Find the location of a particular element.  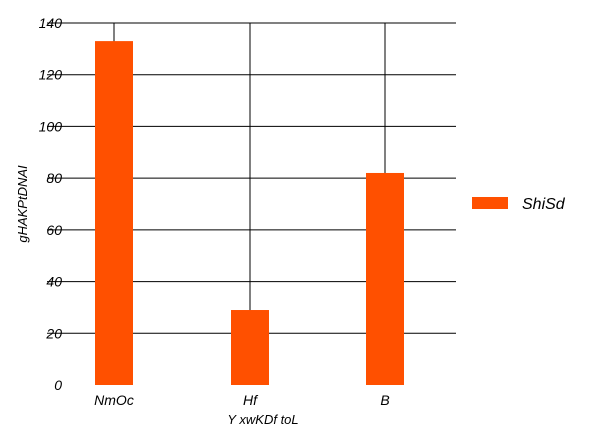

x-axis-label: Y xwKDf toL is located at coordinates (262, 419).